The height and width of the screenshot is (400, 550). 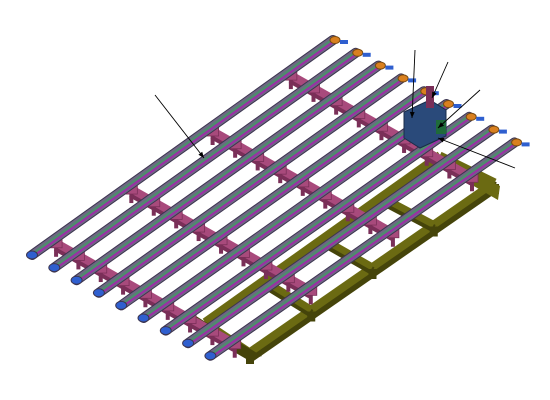 I want to click on manifold-post, so click(x=430, y=97).